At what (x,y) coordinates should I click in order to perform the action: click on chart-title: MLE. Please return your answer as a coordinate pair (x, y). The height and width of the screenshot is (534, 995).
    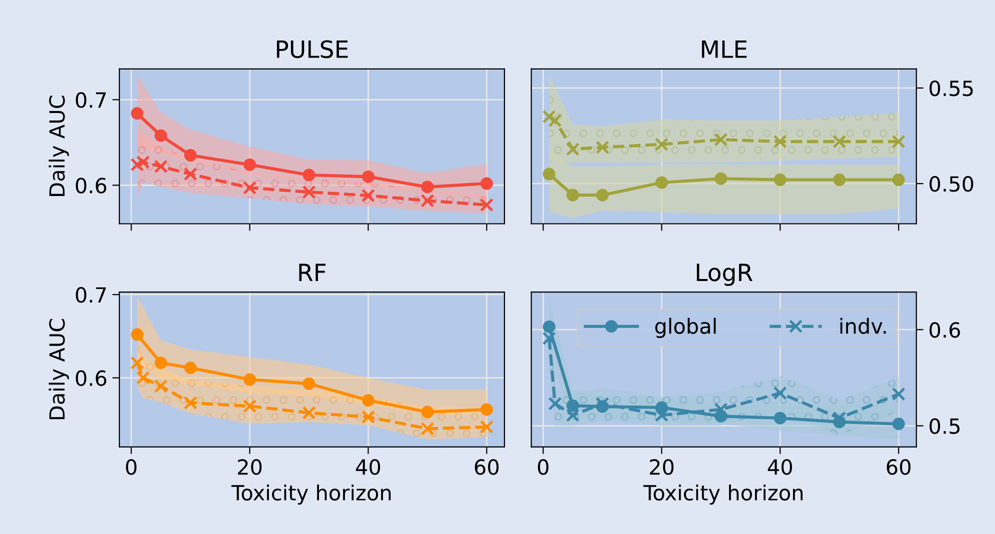
    Looking at the image, I should click on (724, 49).